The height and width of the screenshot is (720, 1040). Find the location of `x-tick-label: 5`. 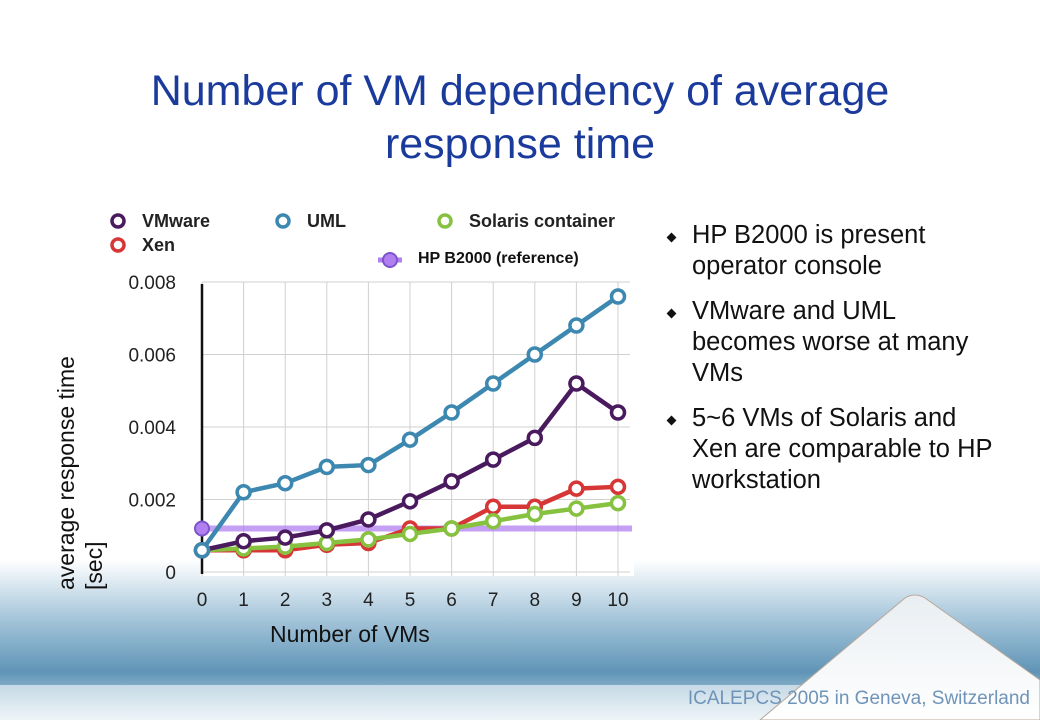

x-tick-label: 5 is located at coordinates (410, 600).